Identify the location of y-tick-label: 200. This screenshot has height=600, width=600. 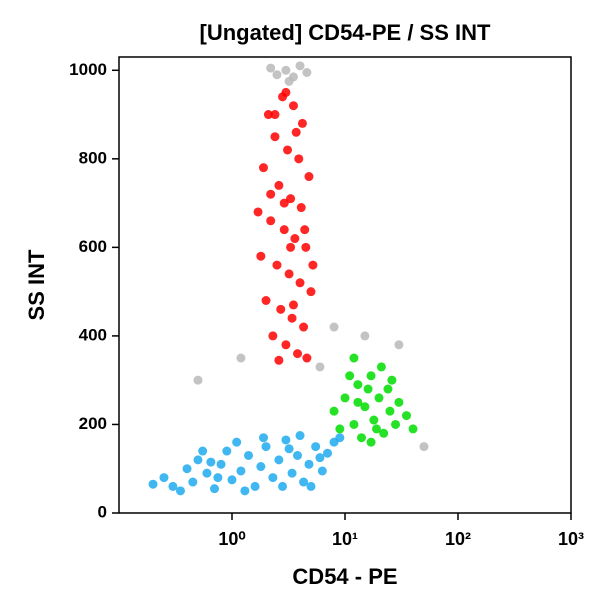
(93, 423).